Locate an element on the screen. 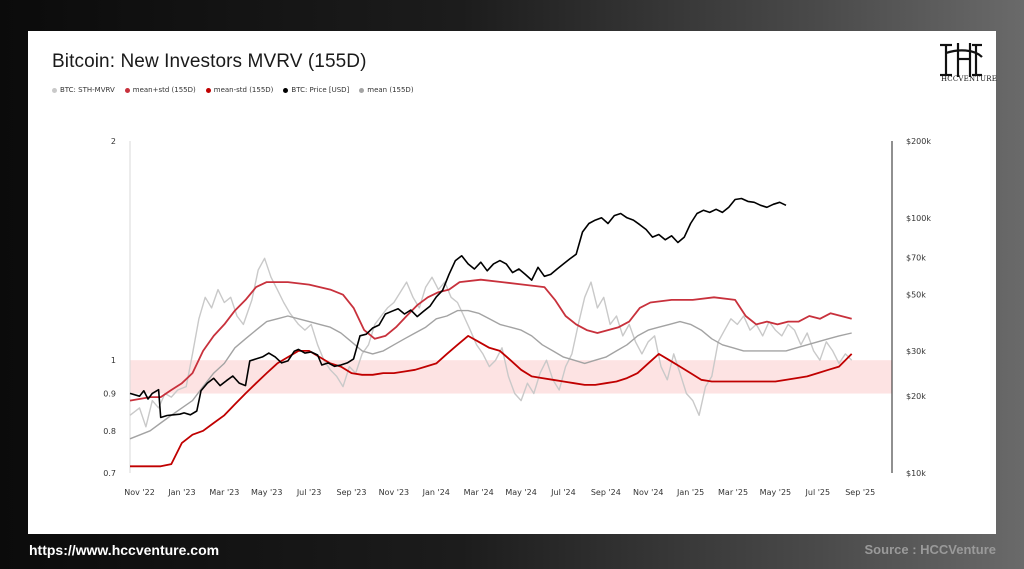  legend-label: mean+std (155D) is located at coordinates (164, 90).